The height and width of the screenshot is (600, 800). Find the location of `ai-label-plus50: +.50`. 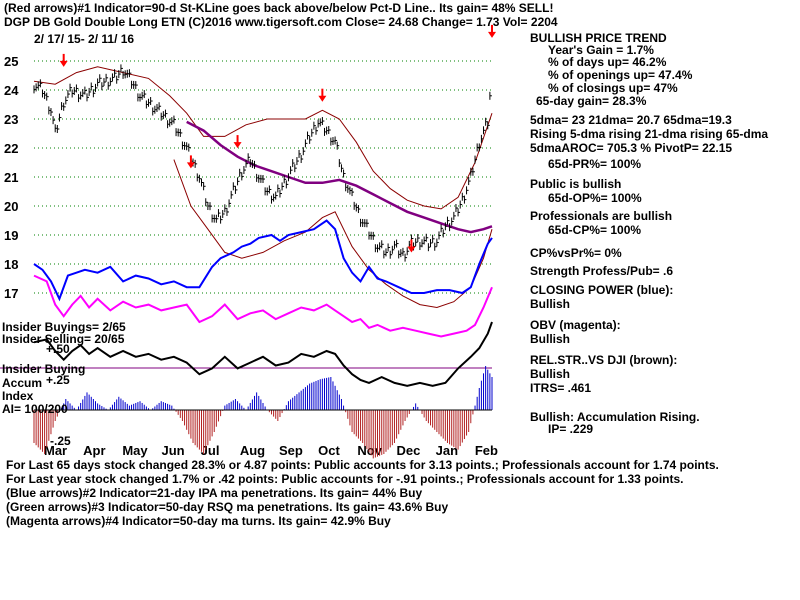

ai-label-plus50: +.50 is located at coordinates (58, 349).